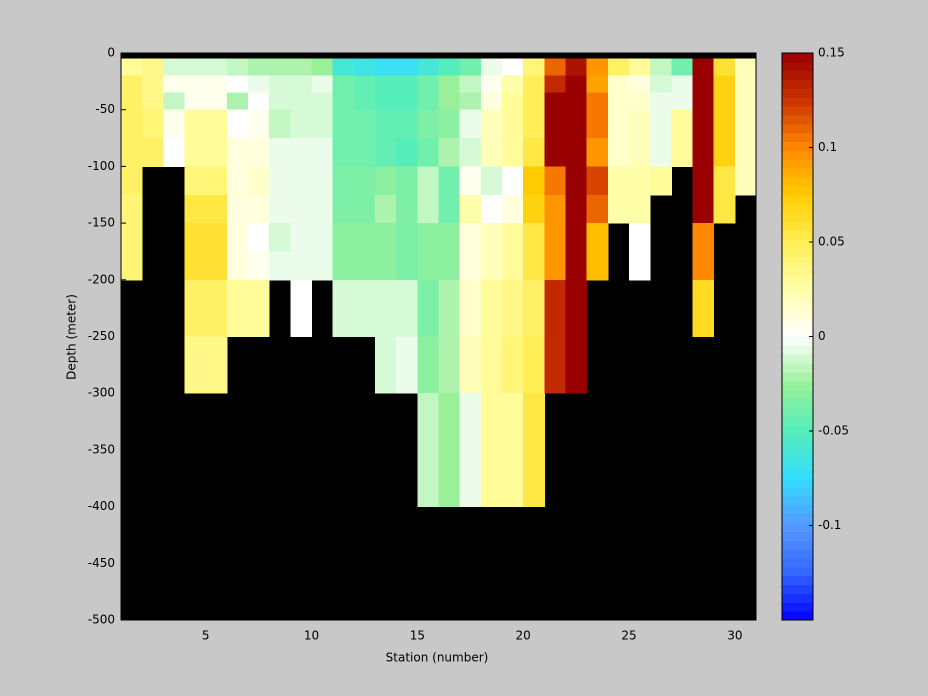  Describe the element at coordinates (833, 431) in the screenshot. I see `colorbar-tick-label: -0.05` at that location.